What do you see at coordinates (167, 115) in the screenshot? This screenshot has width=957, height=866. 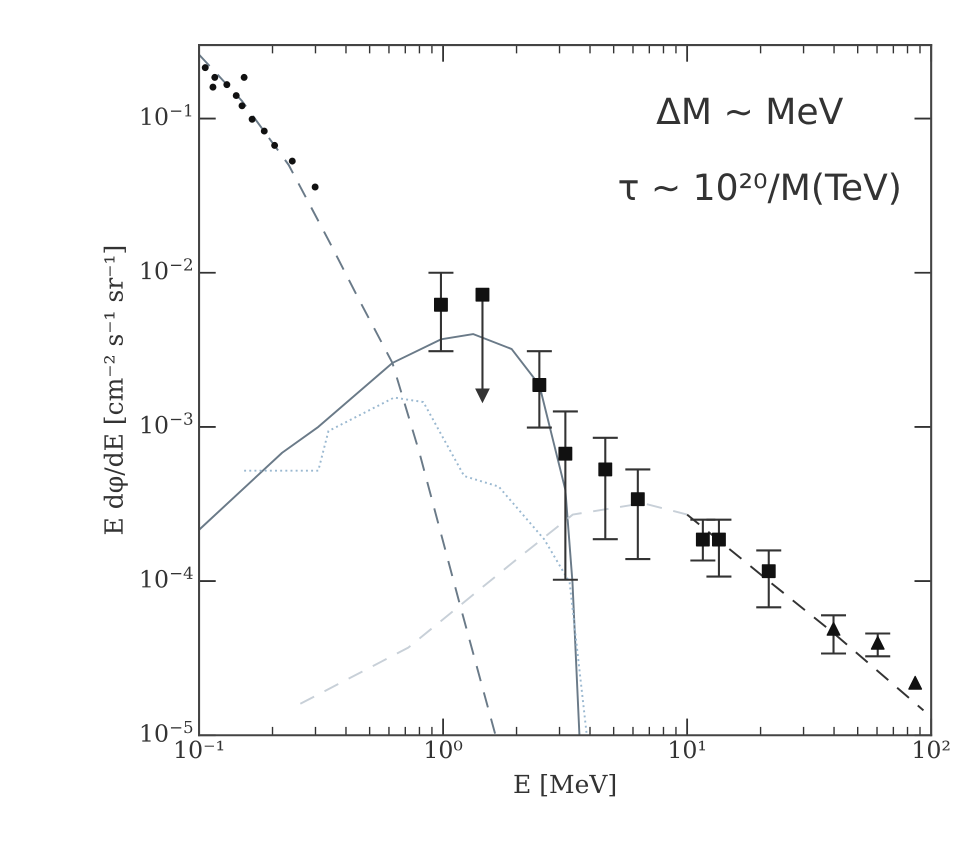 I see `y-tick-label: 10$^{−1}$` at bounding box center [167, 115].